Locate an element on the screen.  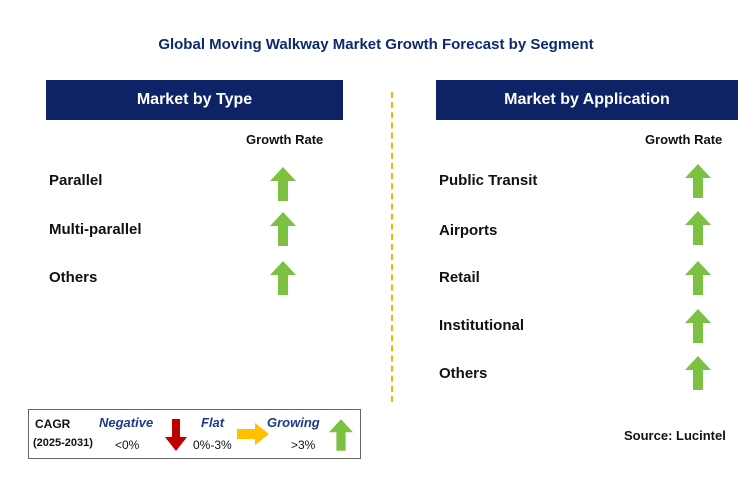
application-item-others: Others is located at coordinates (463, 373).